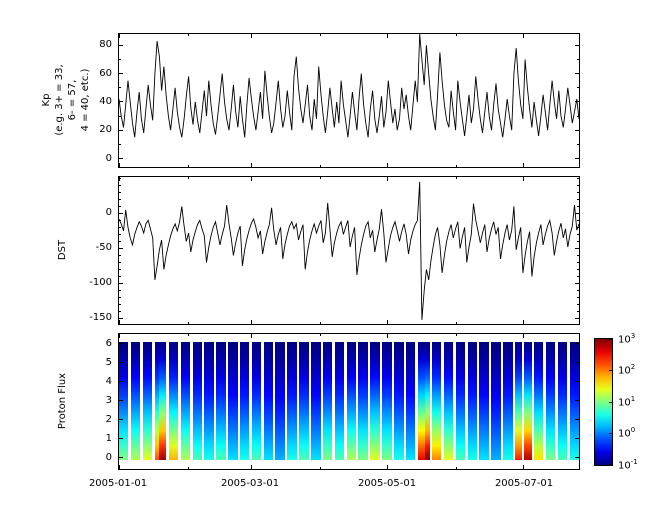 This screenshot has width=665, height=523. What do you see at coordinates (349, 86) in the screenshot?
I see `kp-line` at bounding box center [349, 86].